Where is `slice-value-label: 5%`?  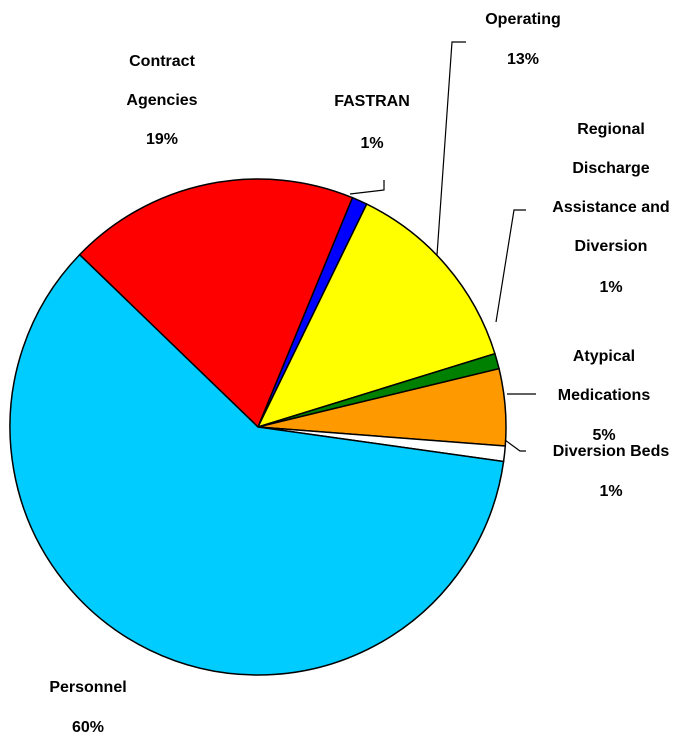
slice-value-label: 5% is located at coordinates (604, 435).